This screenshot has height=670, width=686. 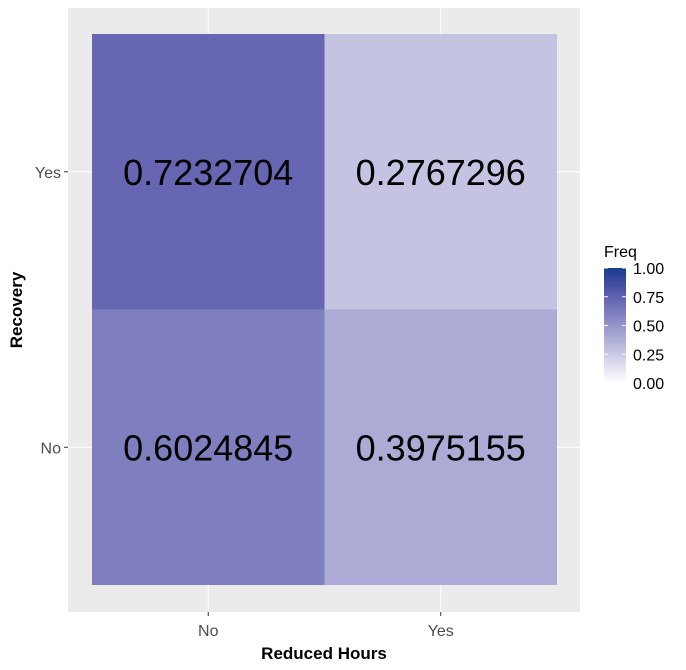 I want to click on legend-tick-label: 0.75, so click(x=648, y=298).